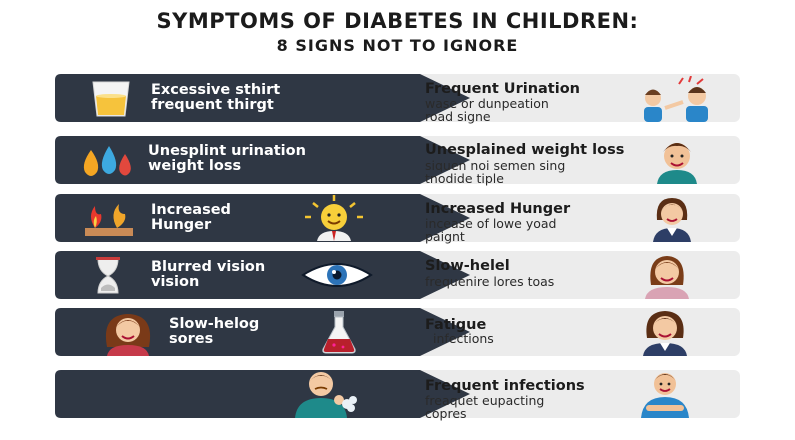  I want to click on symptom-title: Unesplained weight loss, so click(525, 150).